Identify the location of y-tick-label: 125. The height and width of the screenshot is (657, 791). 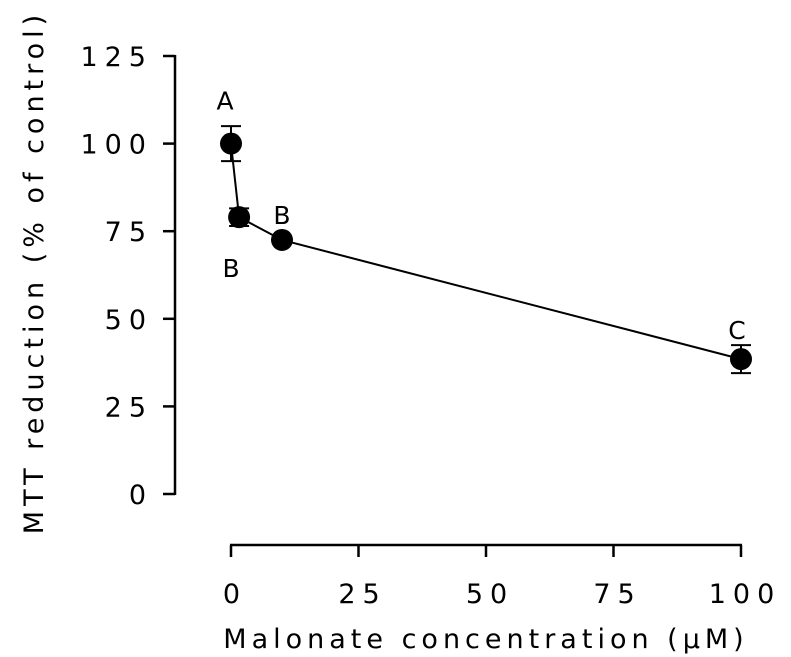
(116, 57).